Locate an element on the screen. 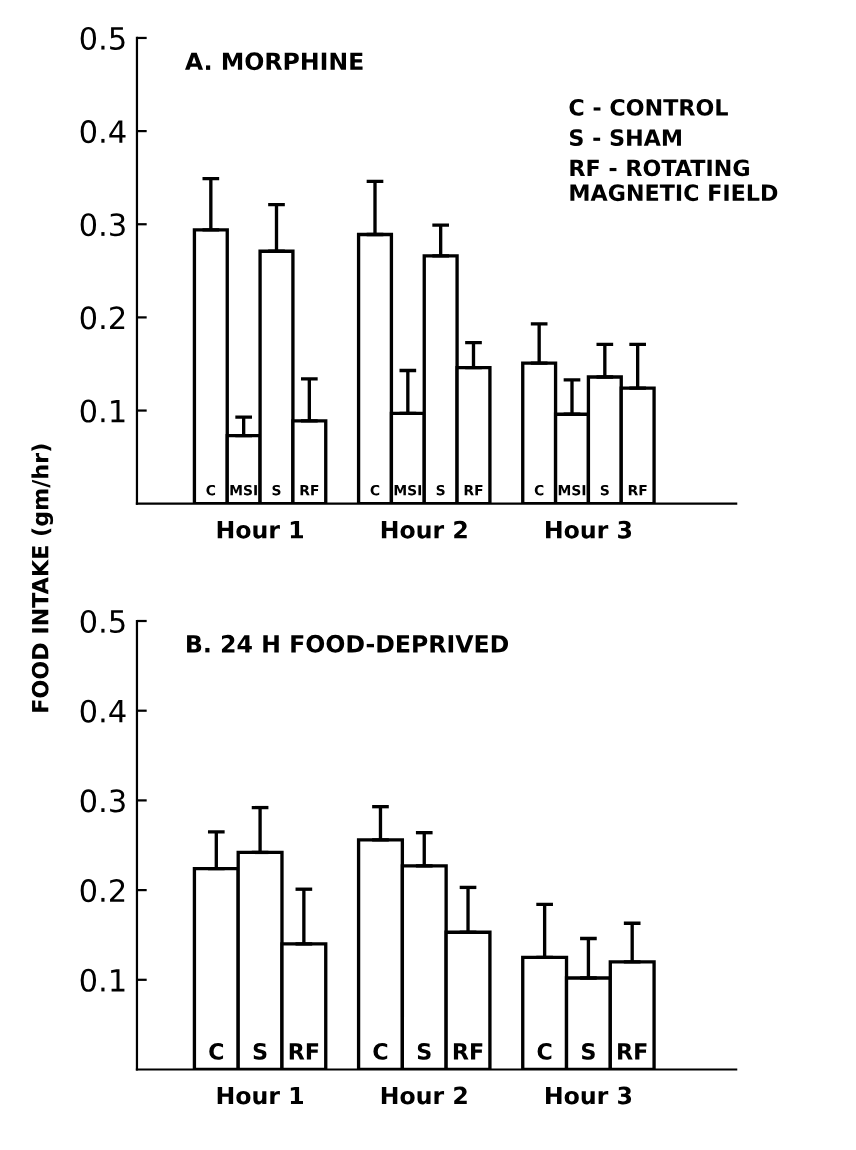 The width and height of the screenshot is (856, 1150). chart-title: A. MORPHINE is located at coordinates (274, 61).